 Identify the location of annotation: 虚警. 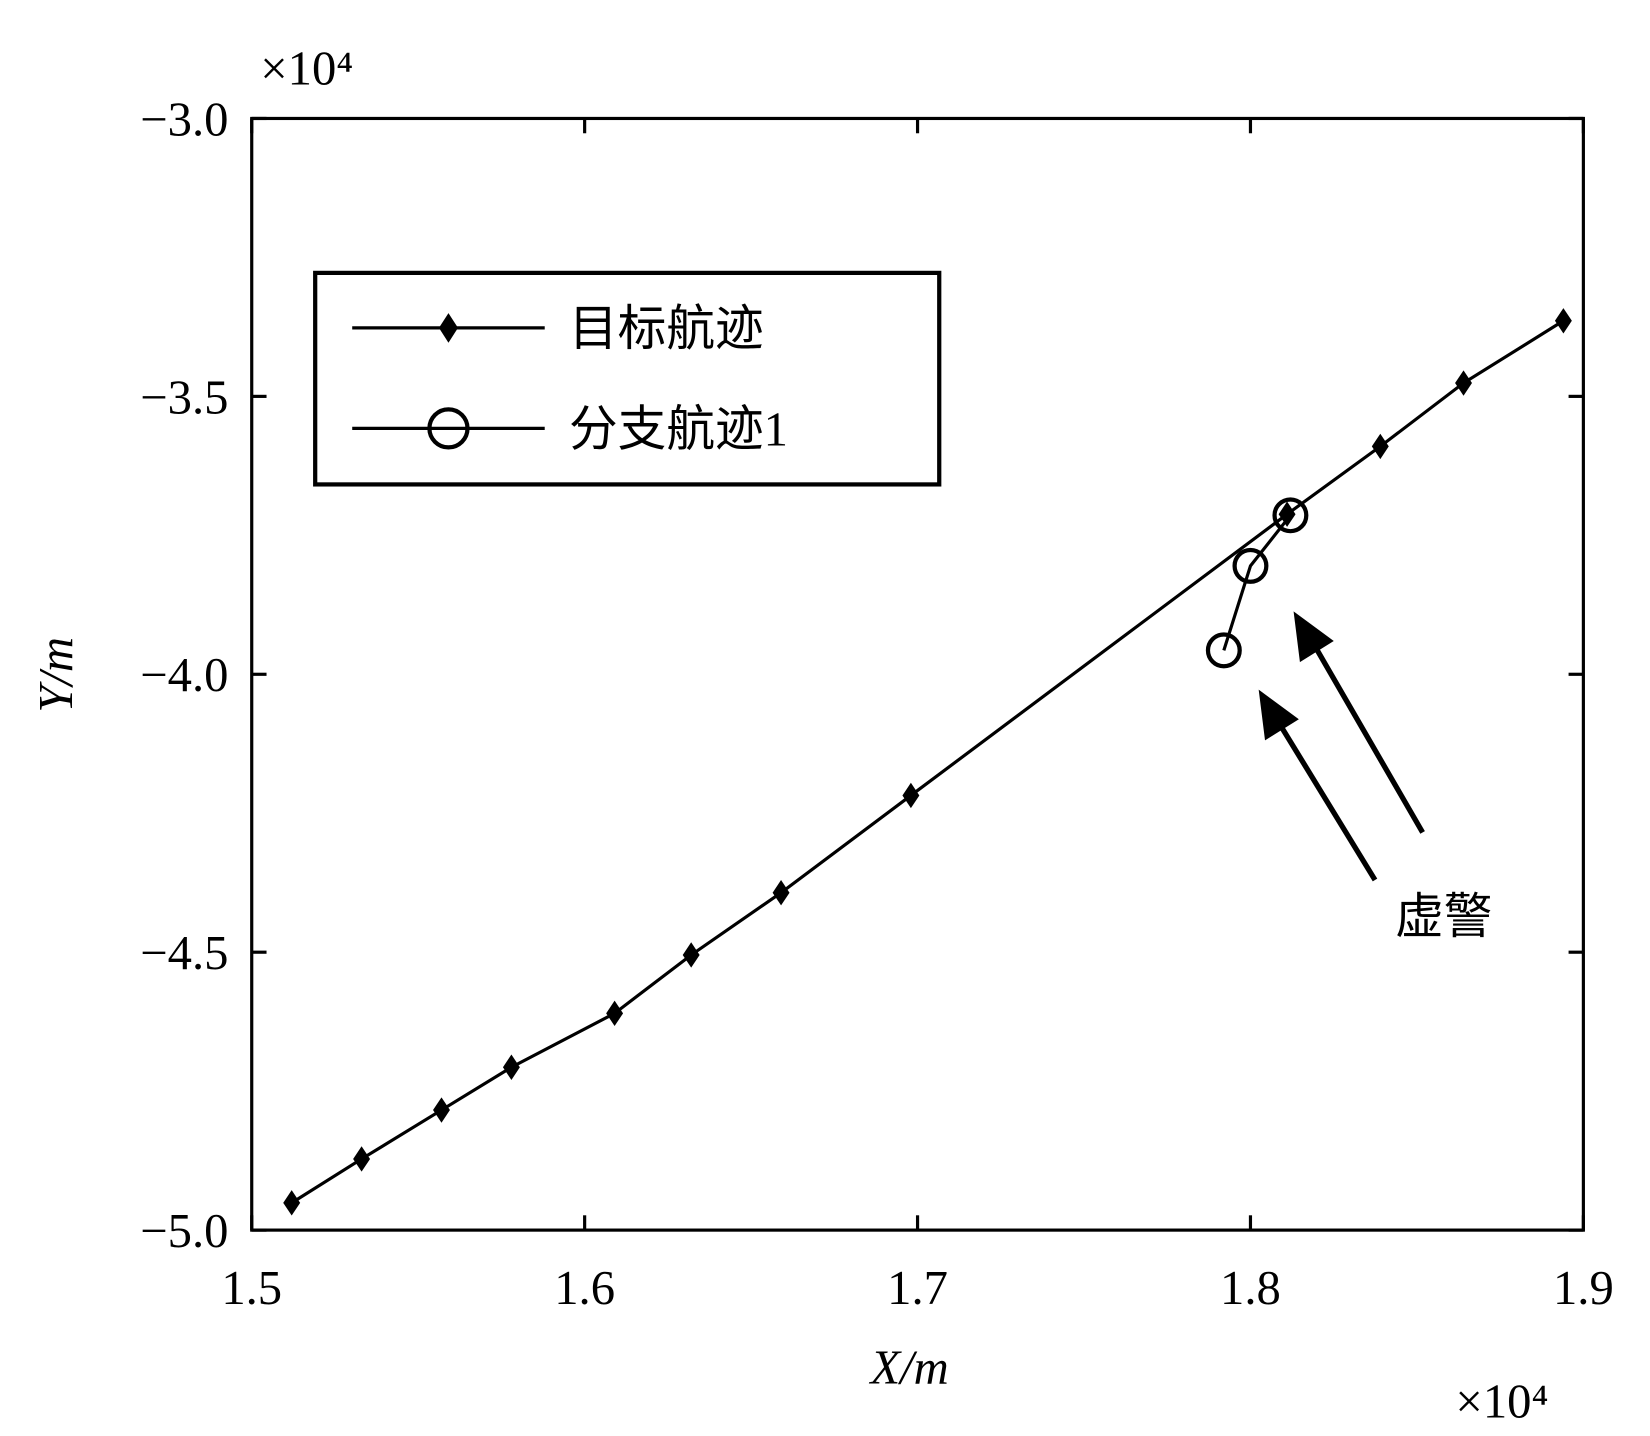
(1443, 917).